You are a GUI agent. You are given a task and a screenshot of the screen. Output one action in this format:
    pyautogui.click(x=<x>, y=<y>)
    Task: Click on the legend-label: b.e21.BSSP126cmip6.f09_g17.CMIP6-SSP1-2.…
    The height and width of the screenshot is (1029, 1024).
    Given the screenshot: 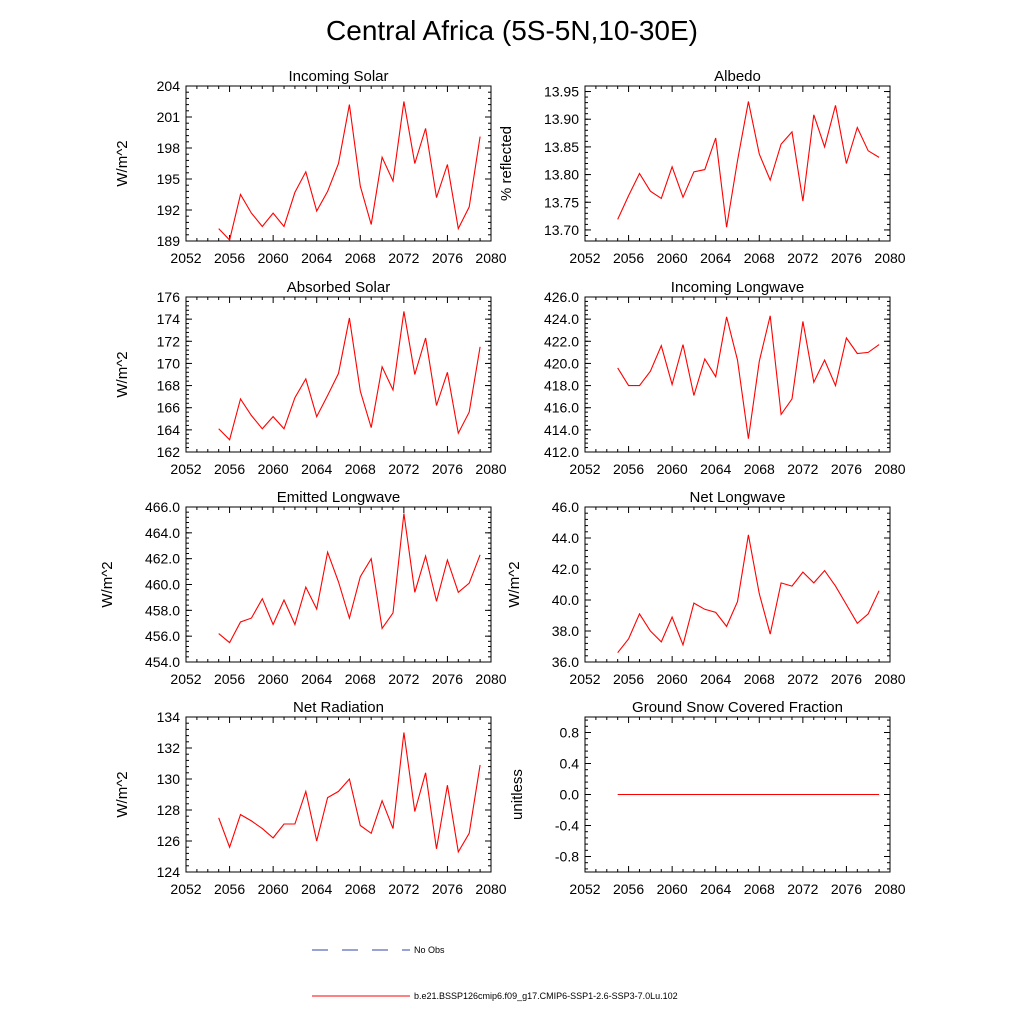 What is the action you would take?
    pyautogui.click(x=546, y=996)
    